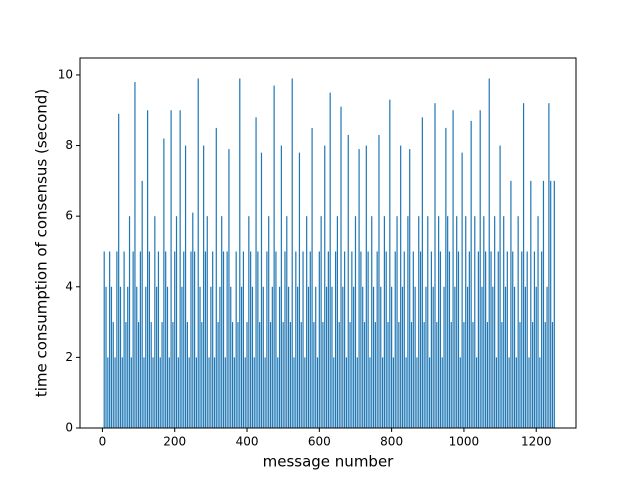 Image resolution: width=640 pixels, height=480 pixels. I want to click on y-tick-label: 0, so click(69, 428).